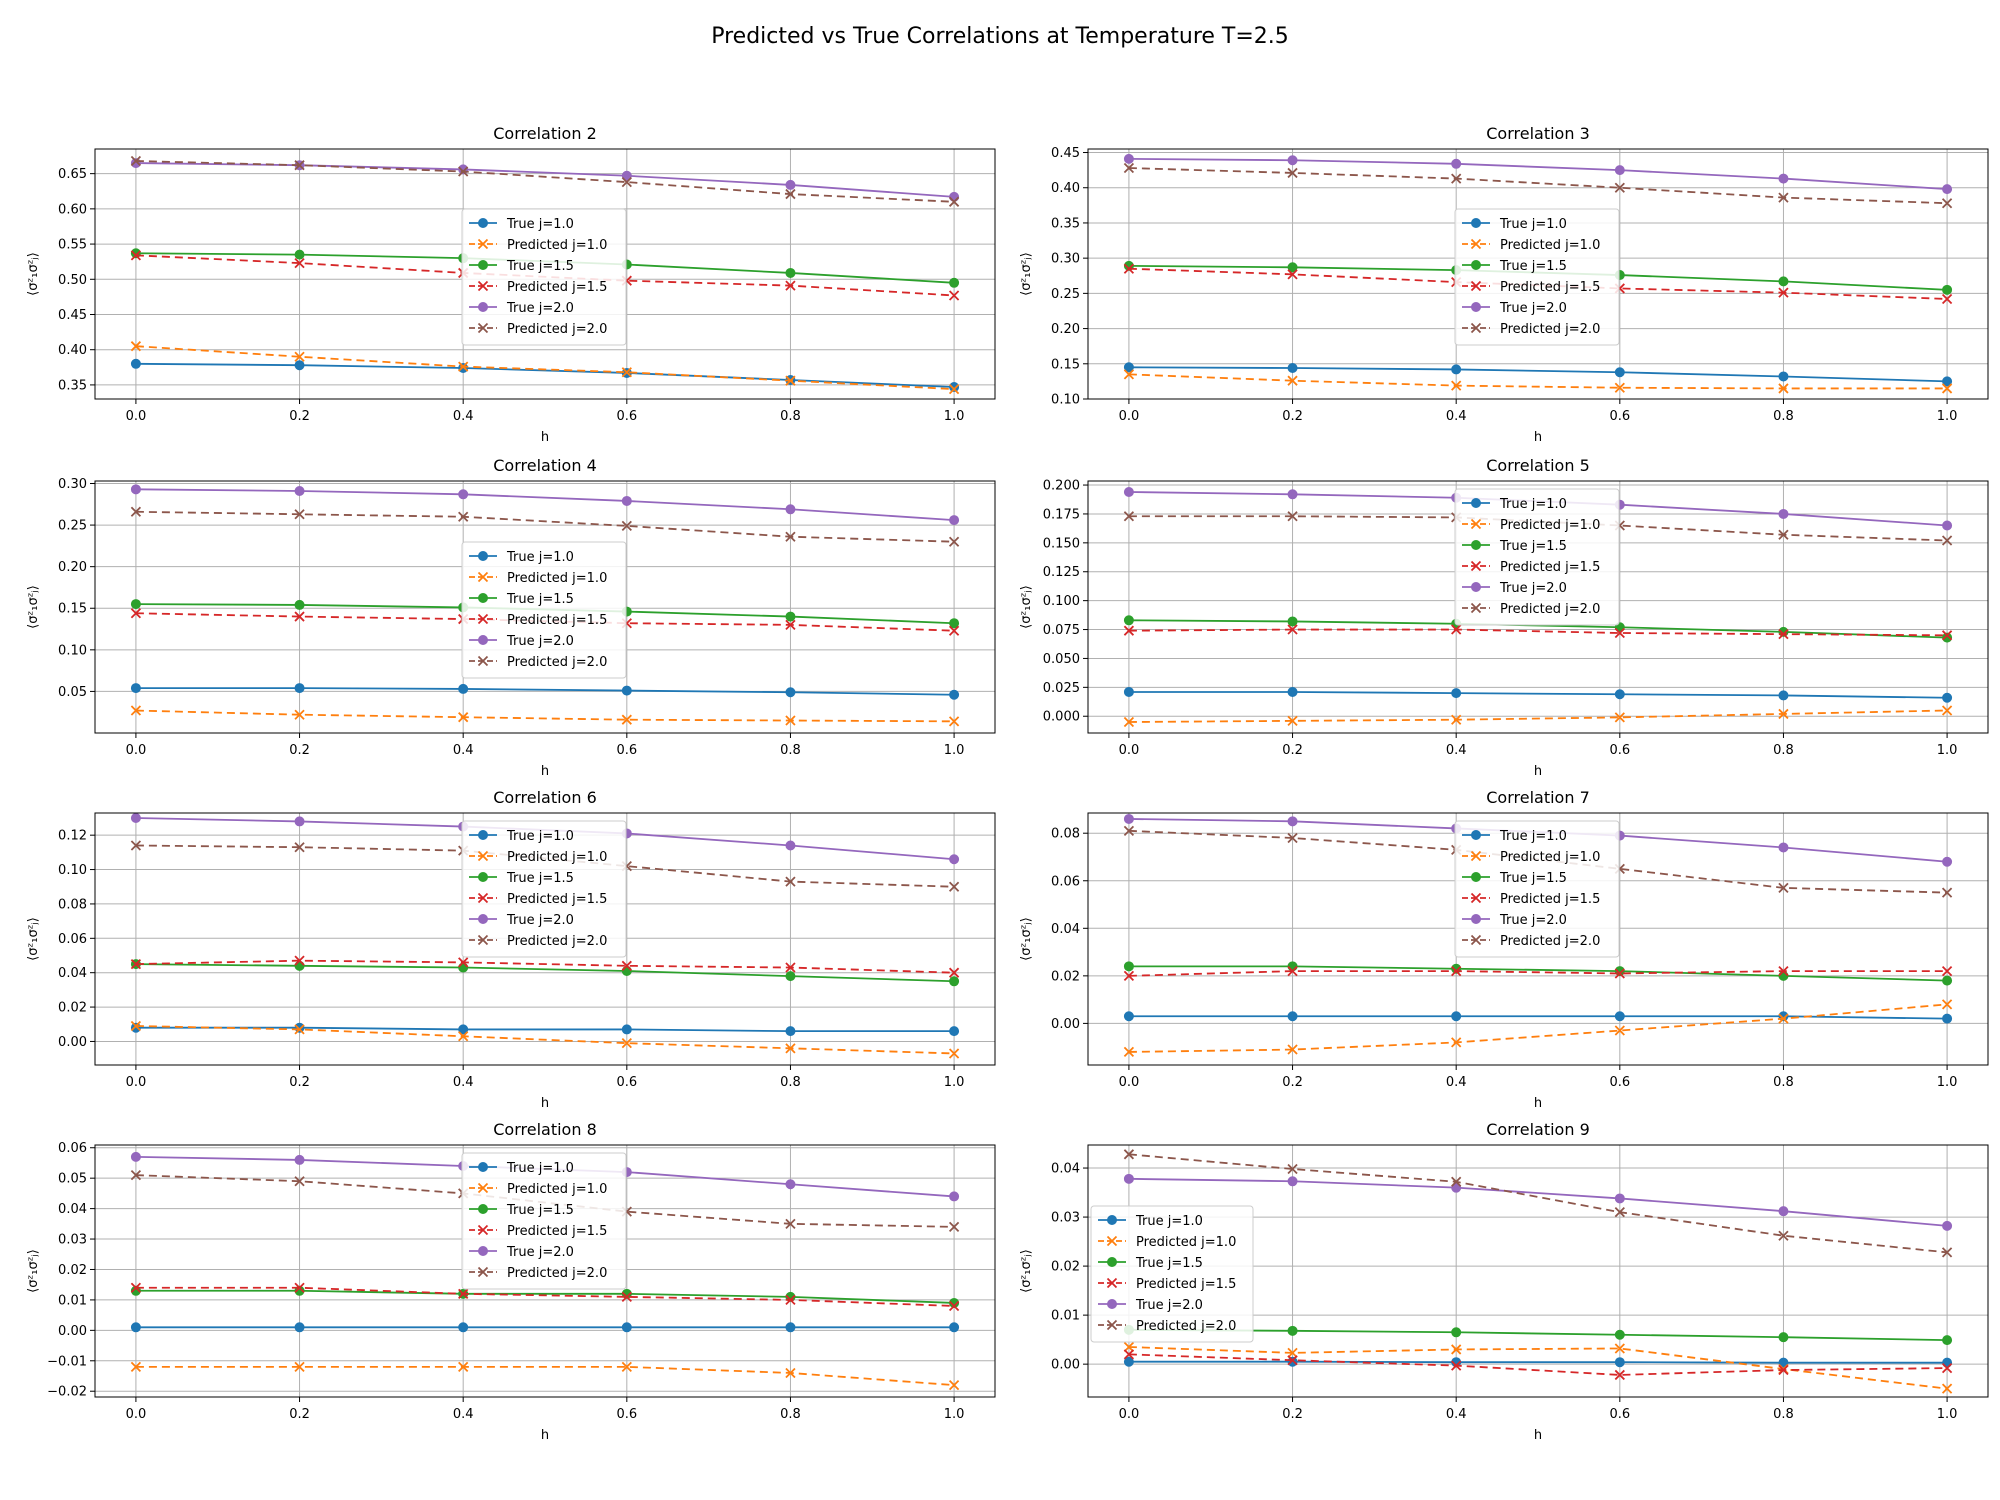 The image size is (2000, 1500). Describe the element at coordinates (72, 650) in the screenshot. I see `y-tick-label: 0.10` at that location.